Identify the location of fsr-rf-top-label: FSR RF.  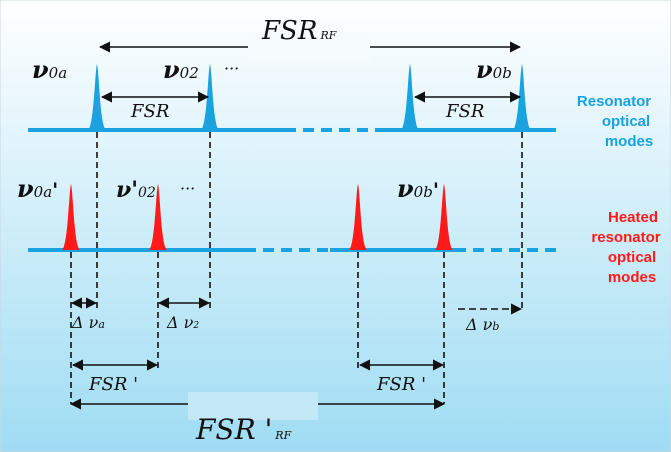
(299, 31).